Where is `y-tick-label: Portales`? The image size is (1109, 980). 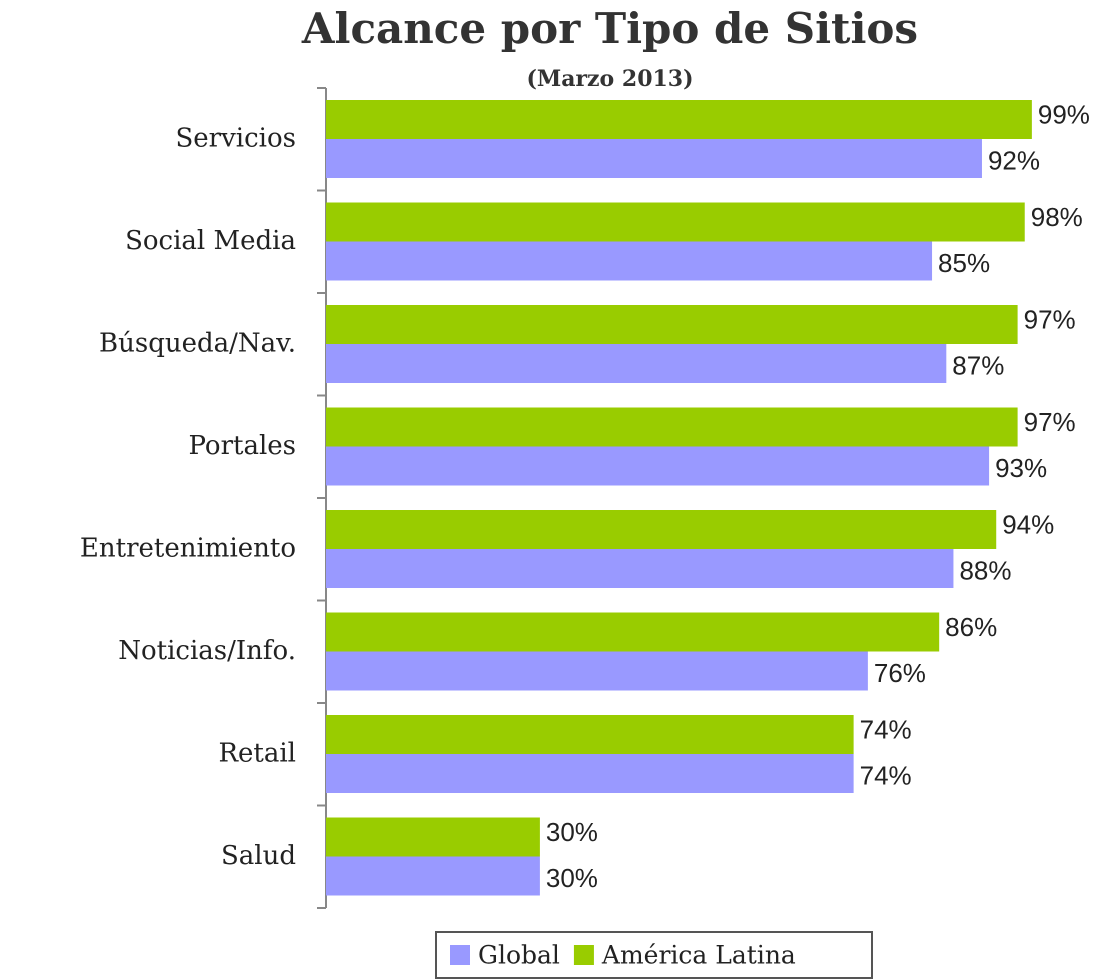
y-tick-label: Portales is located at coordinates (242, 446).